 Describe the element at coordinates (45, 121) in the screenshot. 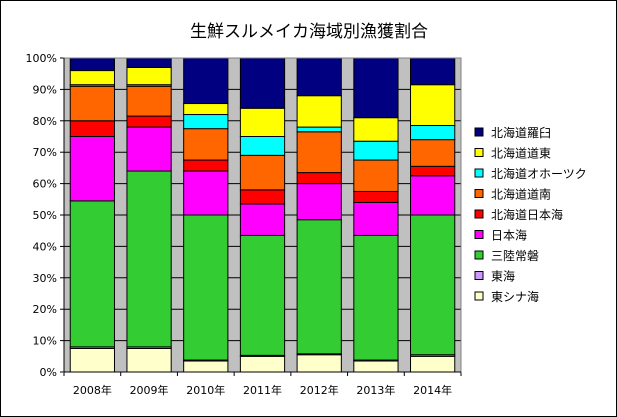

I see `y-tick-label: 80%` at that location.